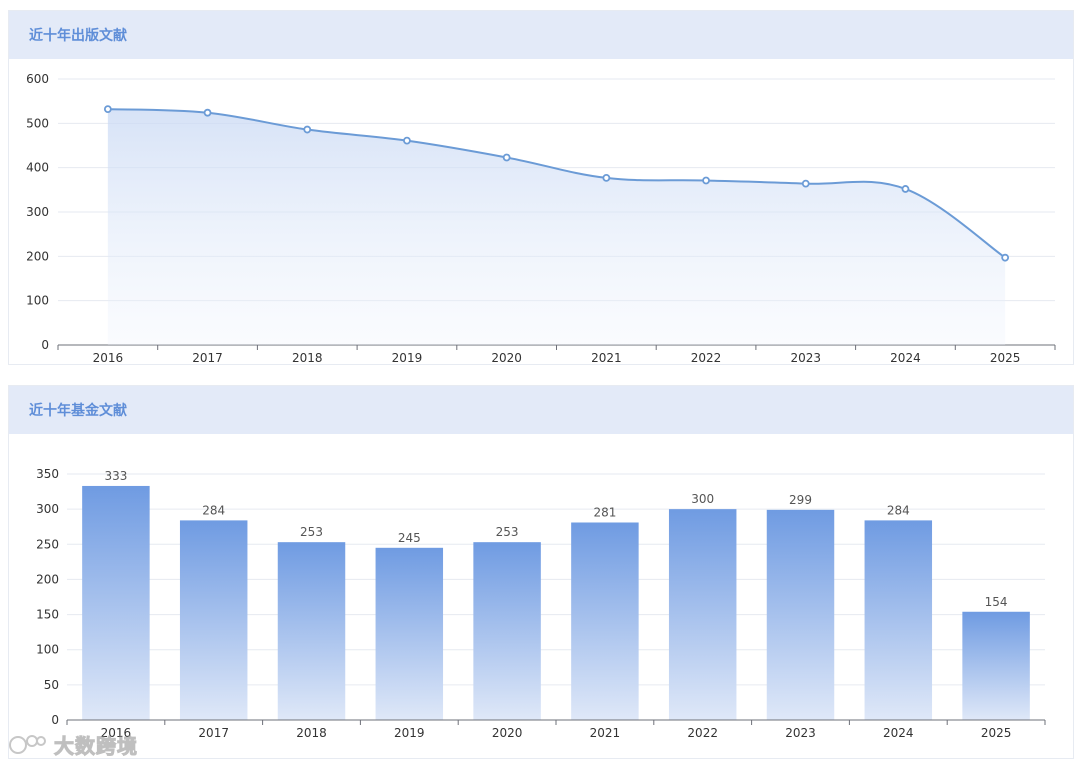  Describe the element at coordinates (996, 733) in the screenshot. I see `bar-chart-x-tick-label: 2025` at that location.